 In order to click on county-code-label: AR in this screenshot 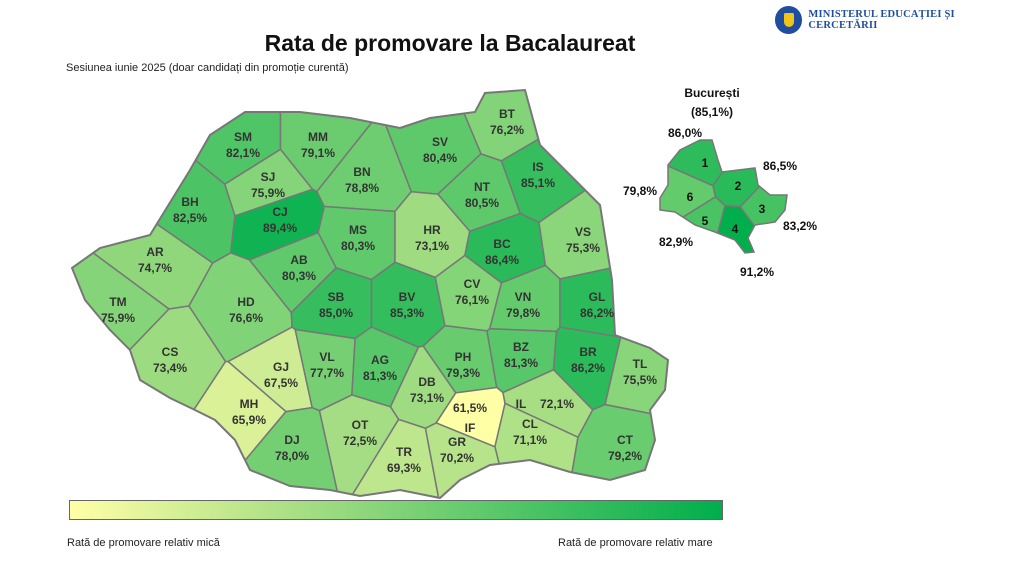, I will do `click(155, 252)`.